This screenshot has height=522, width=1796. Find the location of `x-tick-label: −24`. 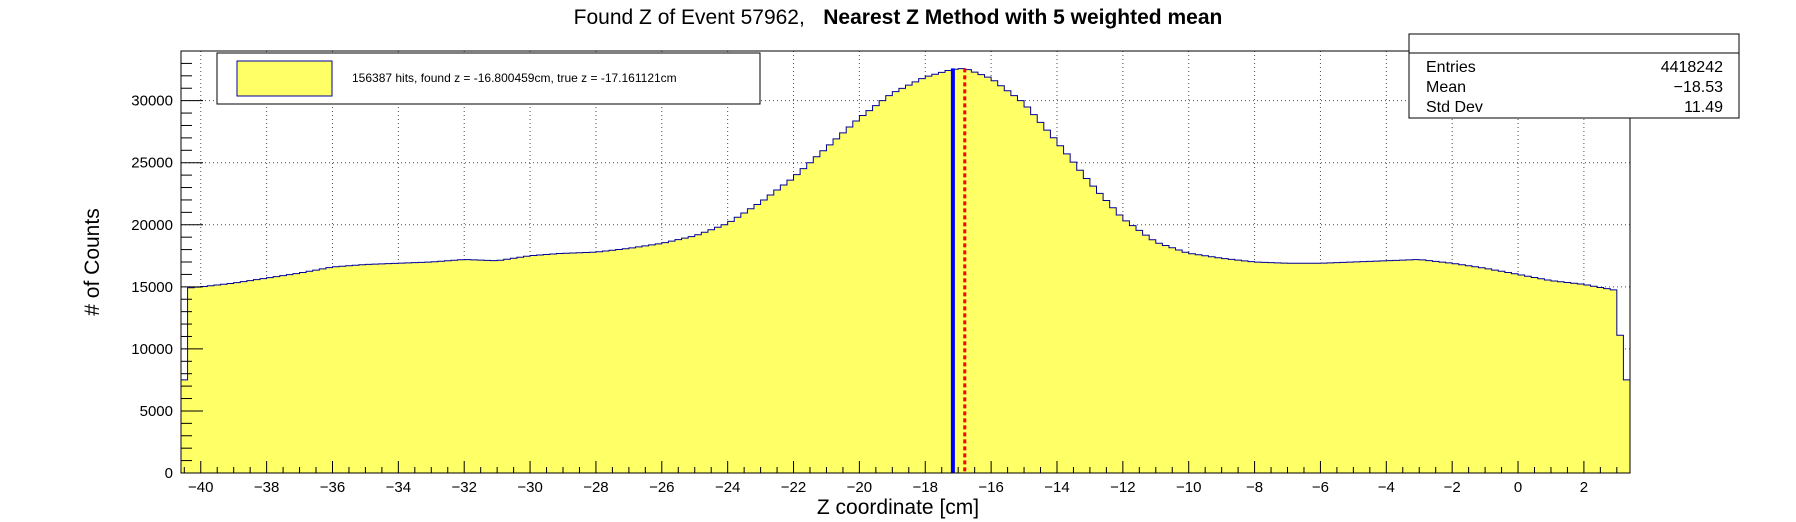

x-tick-label: −24 is located at coordinates (727, 487).